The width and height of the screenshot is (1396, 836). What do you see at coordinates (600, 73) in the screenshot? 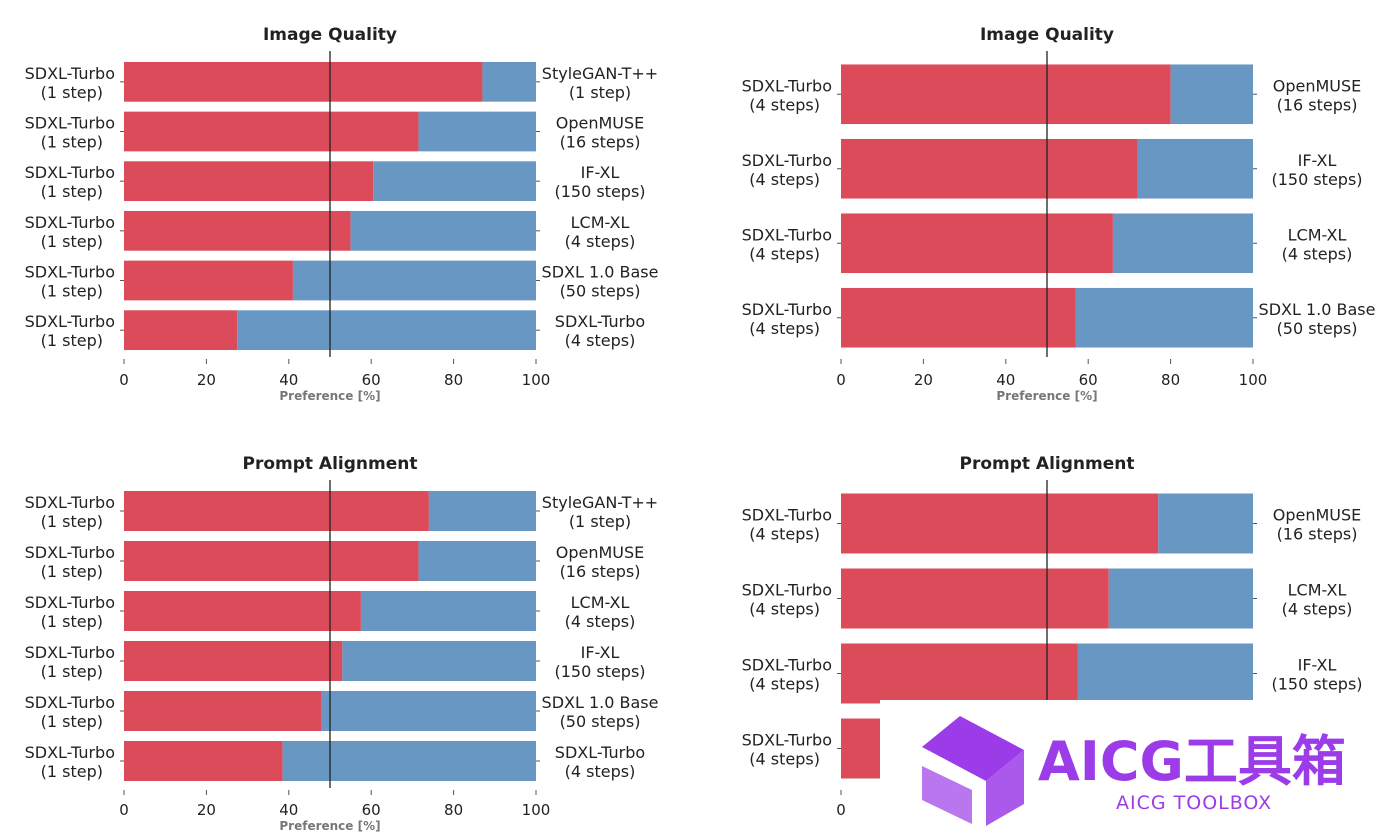
I see `right-category-label: StyleGAN-T++` at bounding box center [600, 73].